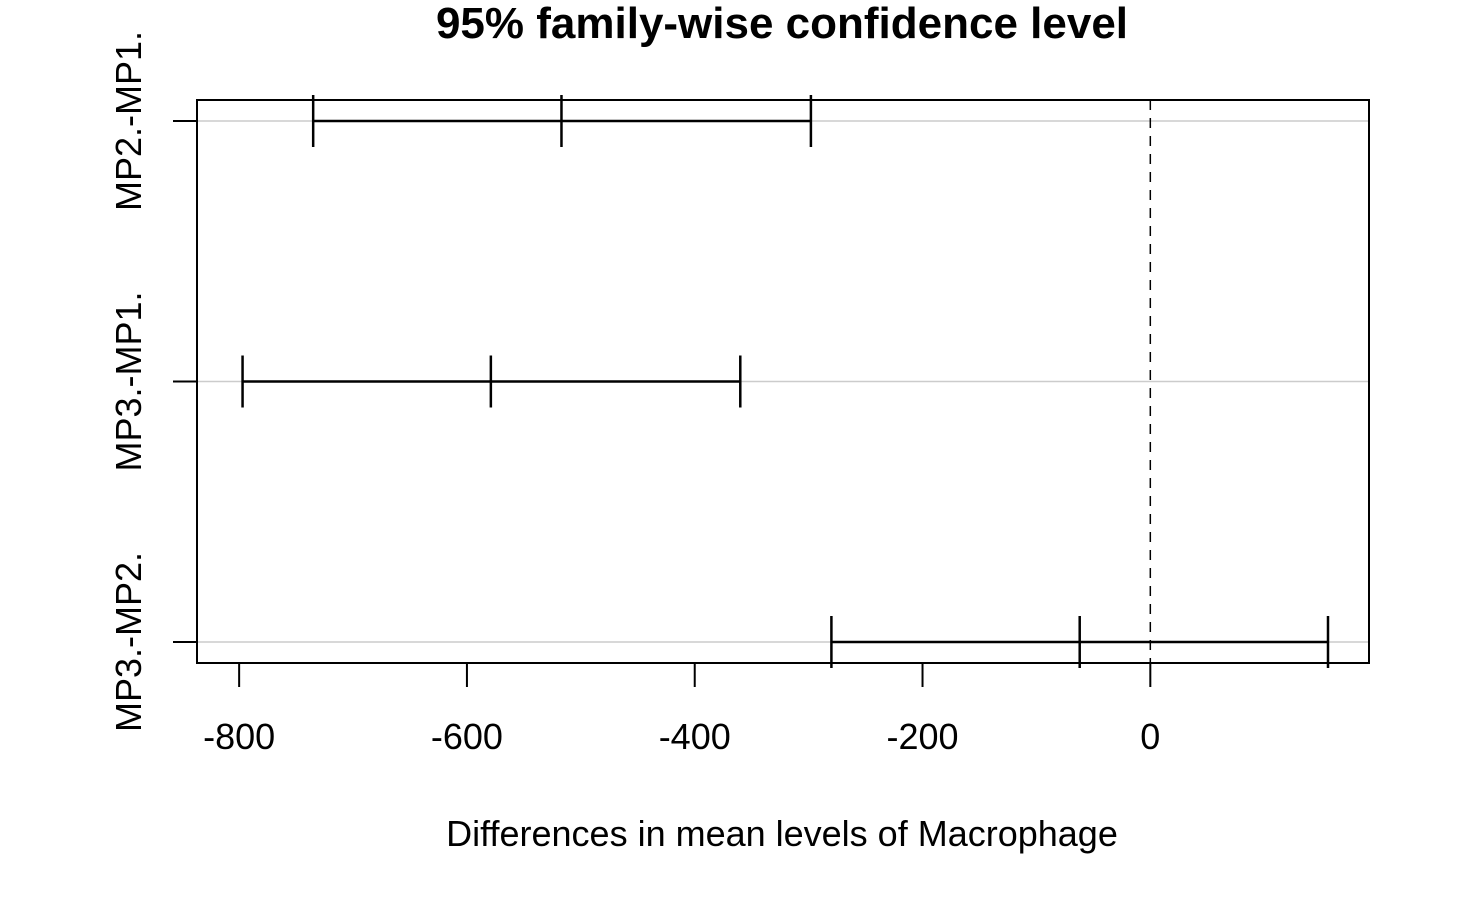  I want to click on comparison-label: MP3.-MP1., so click(128, 381).